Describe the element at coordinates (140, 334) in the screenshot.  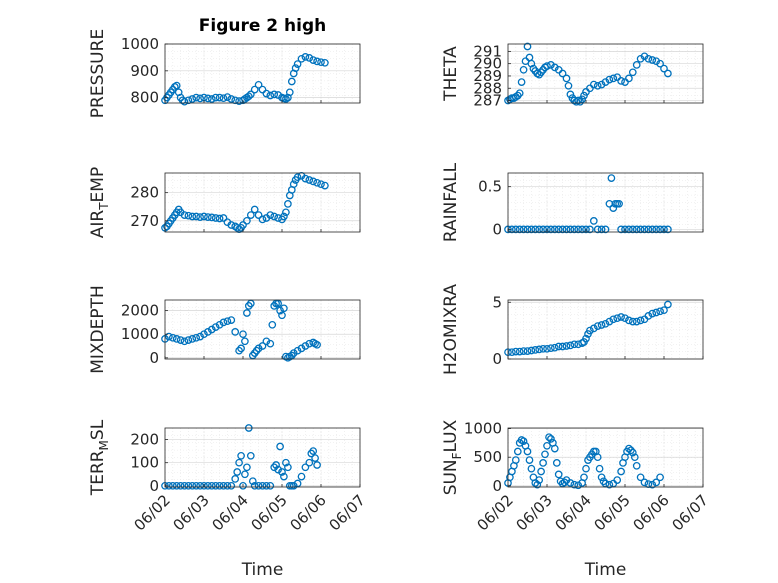
I see `y-tick-label: 1000` at that location.